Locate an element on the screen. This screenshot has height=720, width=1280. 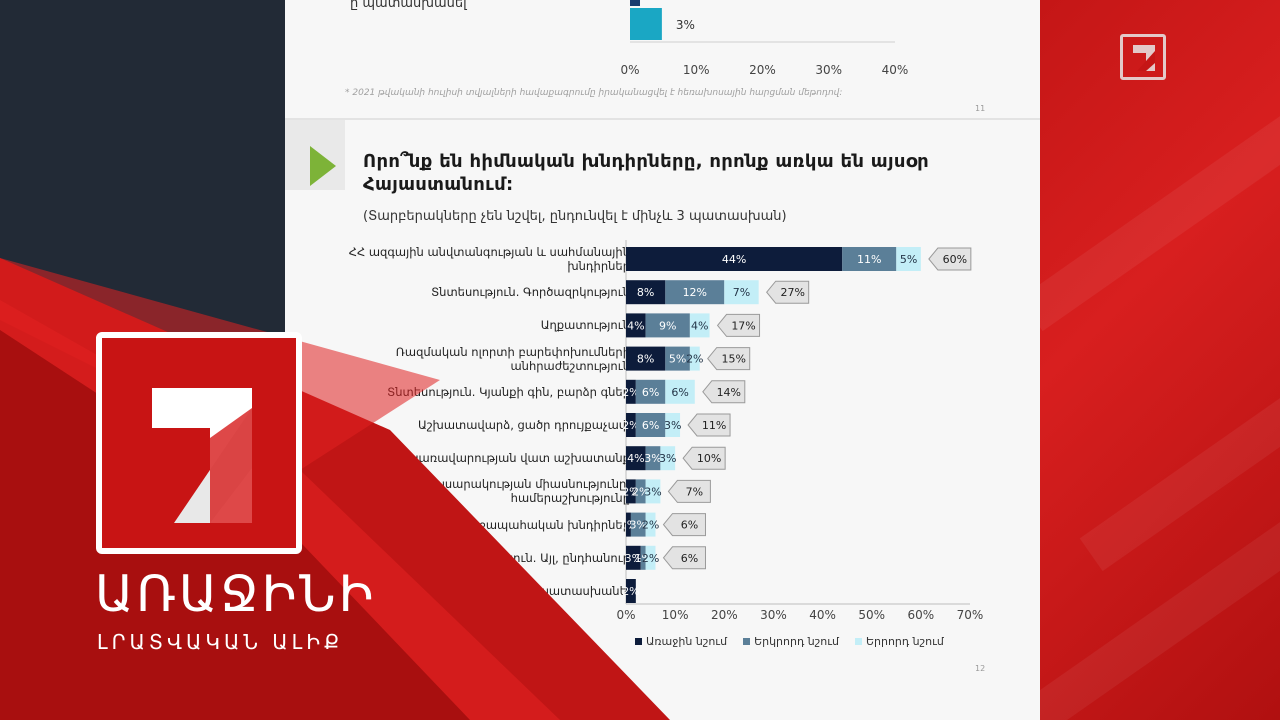
top-x-tick-label: 40% is located at coordinates (895, 70).